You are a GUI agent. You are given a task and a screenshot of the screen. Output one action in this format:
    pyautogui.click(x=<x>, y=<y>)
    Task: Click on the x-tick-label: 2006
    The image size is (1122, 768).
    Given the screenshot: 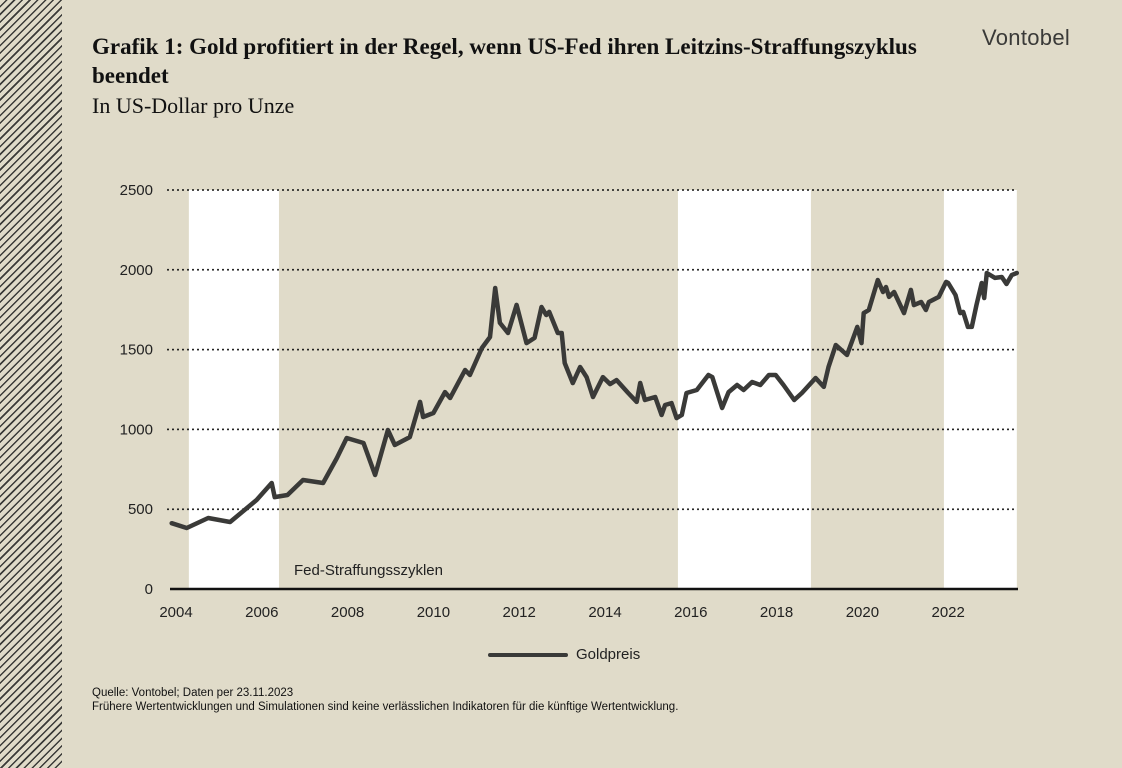 What is the action you would take?
    pyautogui.click(x=261, y=612)
    